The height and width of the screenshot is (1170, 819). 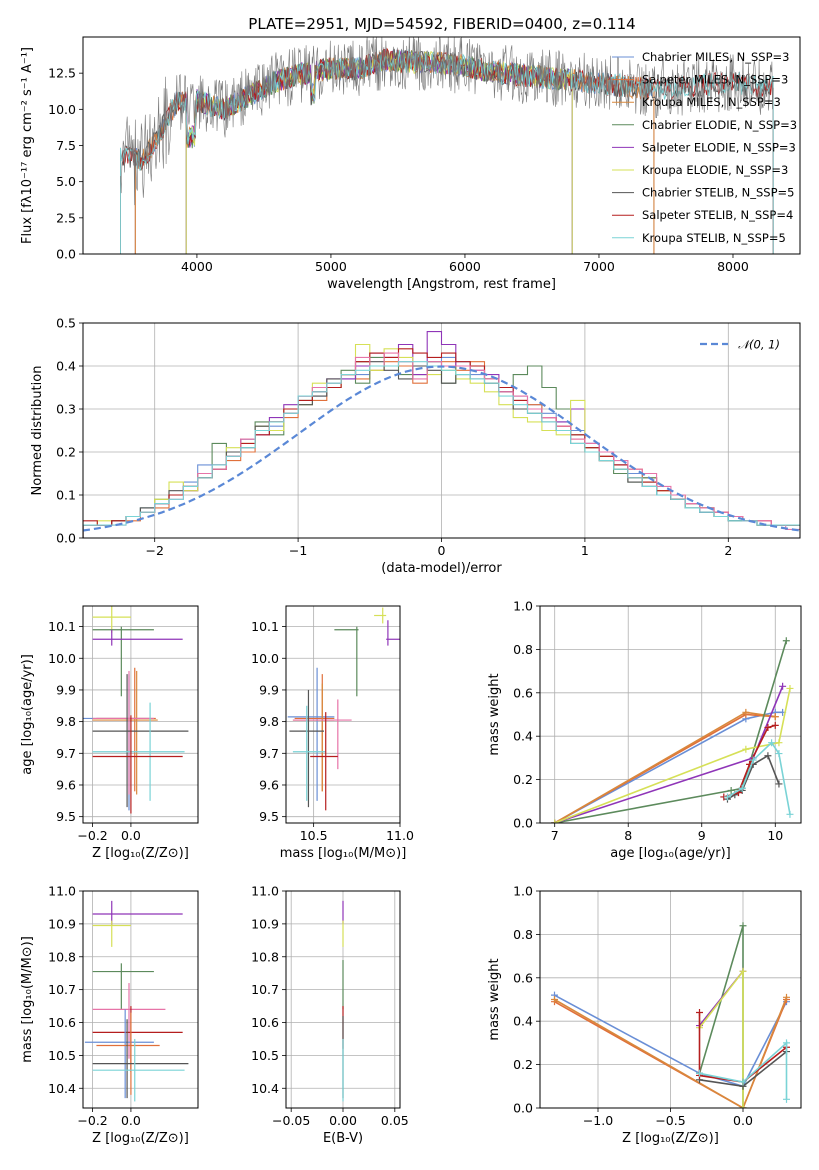 What do you see at coordinates (599, 266) in the screenshot?
I see `x-tick-label: 7000` at bounding box center [599, 266].